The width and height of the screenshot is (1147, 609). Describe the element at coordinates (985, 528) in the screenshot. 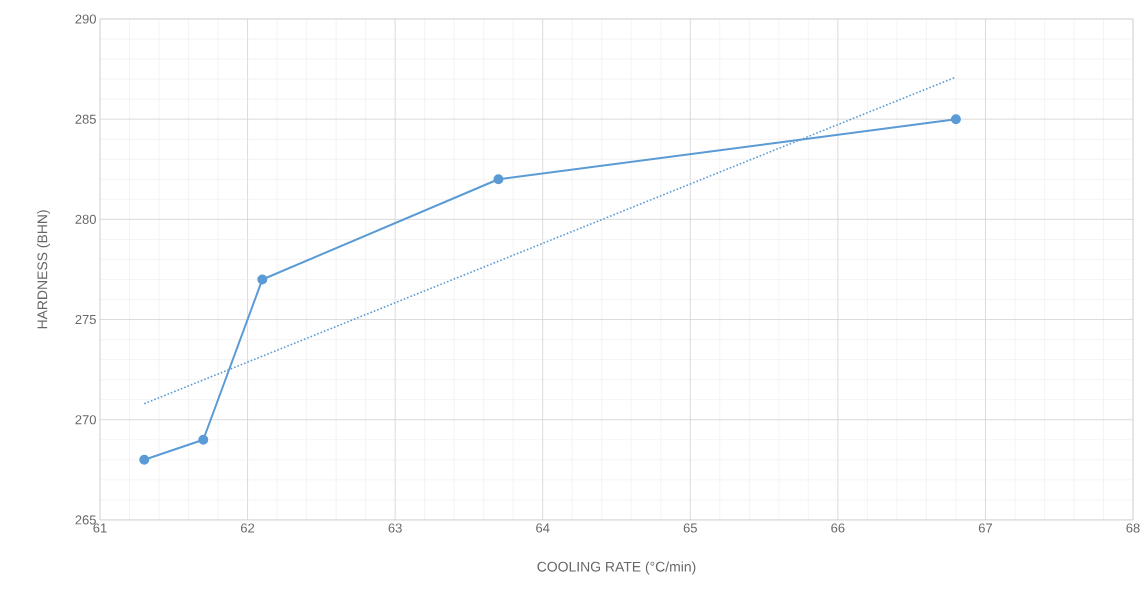

I see `x-tick-label: 67` at that location.